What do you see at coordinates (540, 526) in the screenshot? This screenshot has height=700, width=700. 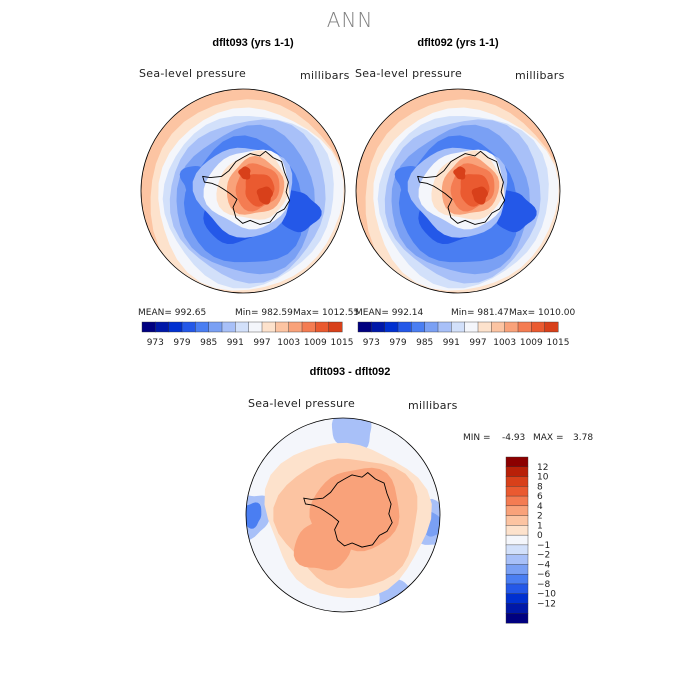 I see `colorbar-tick-label: 1` at bounding box center [540, 526].